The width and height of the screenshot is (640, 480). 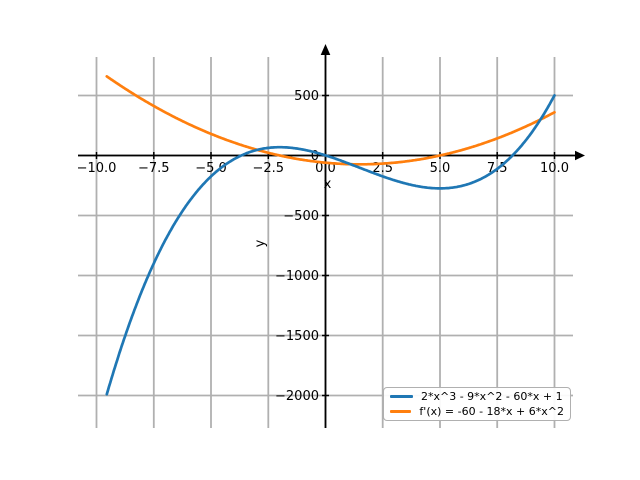 What do you see at coordinates (330, 120) in the screenshot?
I see `curve-derivative` at bounding box center [330, 120].